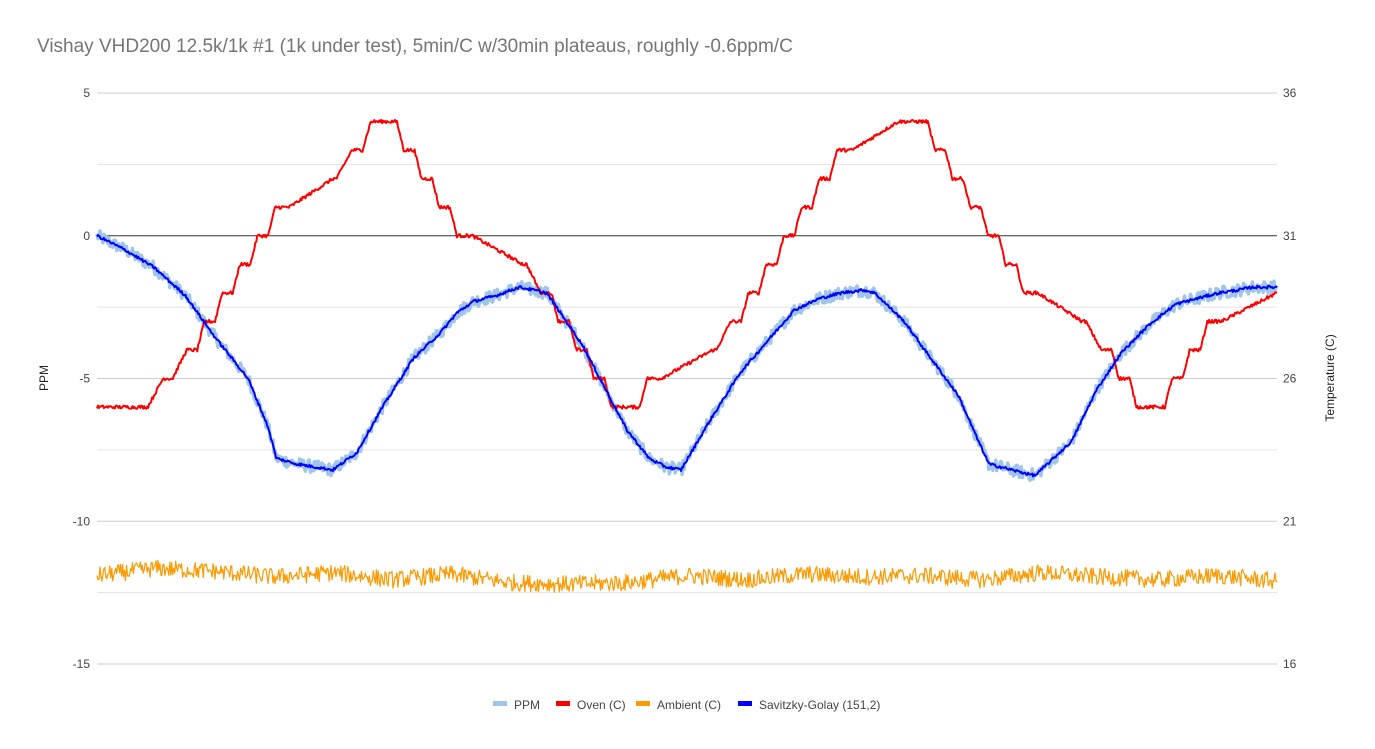  What do you see at coordinates (1330, 377) in the screenshot?
I see `y2-axis-title: Temperature (C)` at bounding box center [1330, 377].